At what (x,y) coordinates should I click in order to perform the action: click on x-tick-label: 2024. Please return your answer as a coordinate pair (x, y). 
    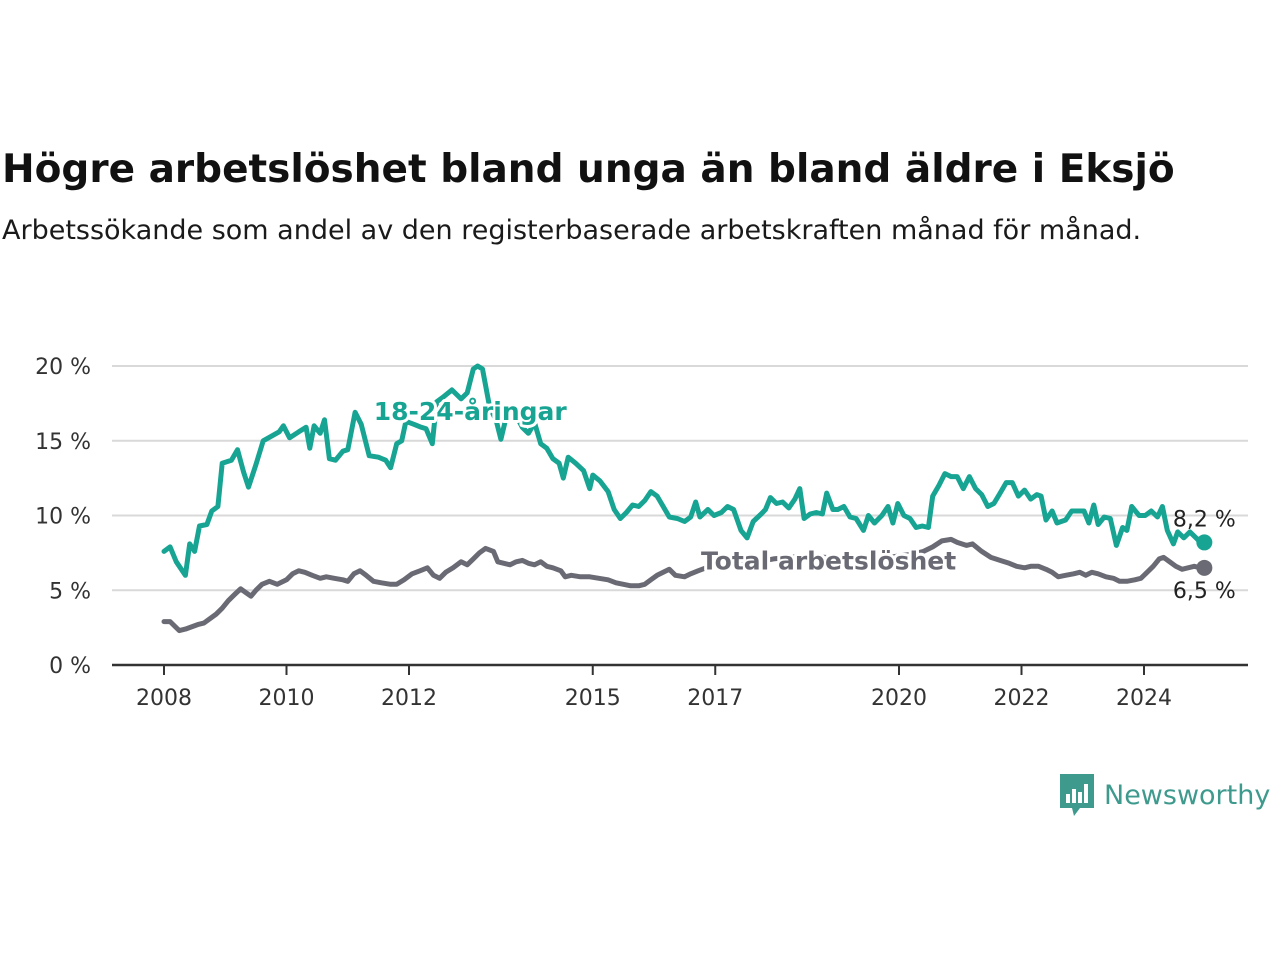
    Looking at the image, I should click on (1144, 698).